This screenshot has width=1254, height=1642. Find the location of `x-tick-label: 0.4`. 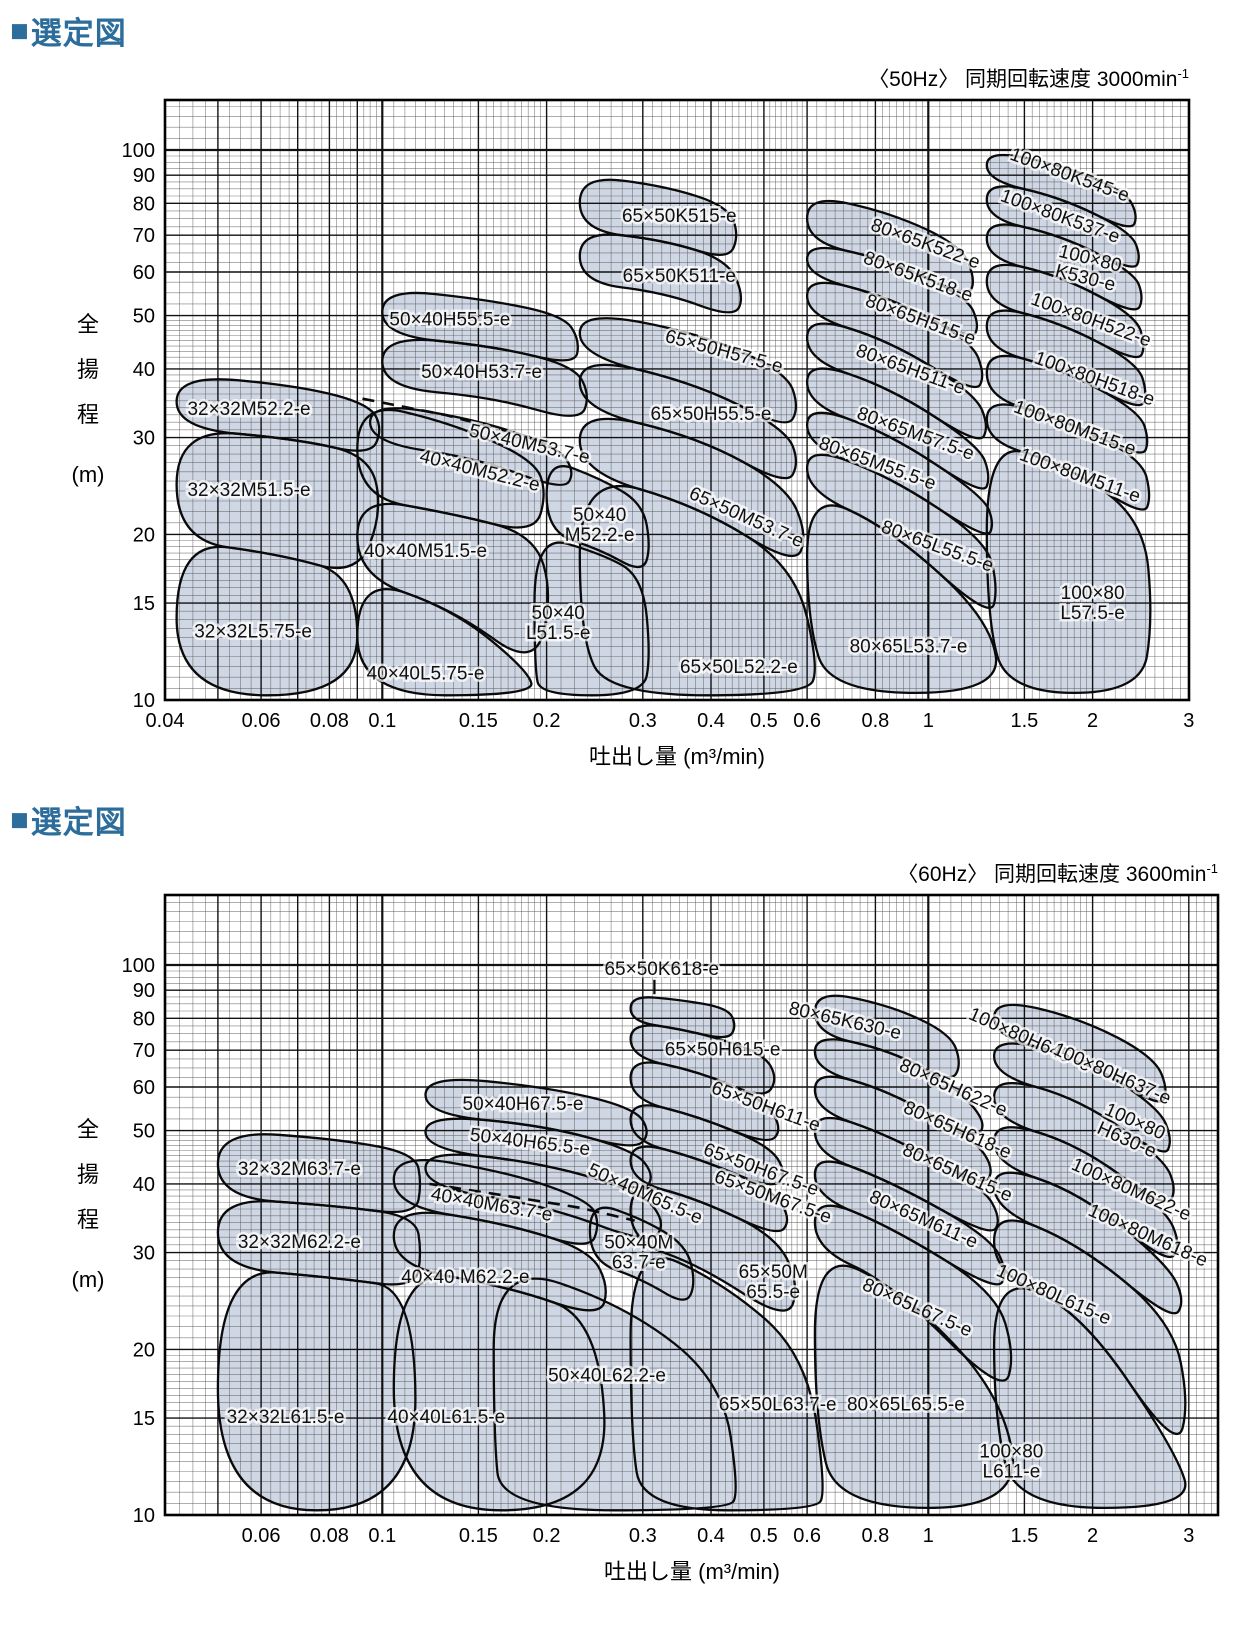

x-tick-label: 0.4 is located at coordinates (711, 1536).